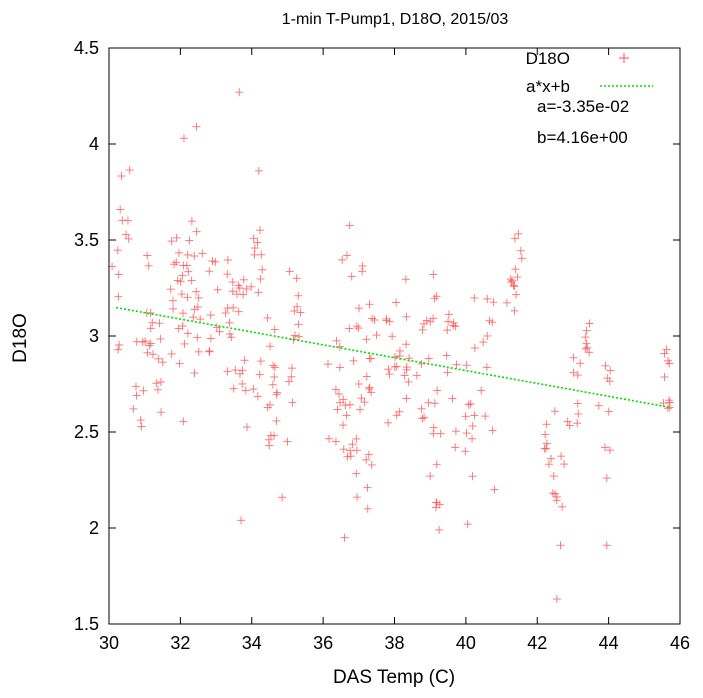 Image resolution: width=703 pixels, height=698 pixels. I want to click on y-tick-label: 4.5, so click(86, 48).